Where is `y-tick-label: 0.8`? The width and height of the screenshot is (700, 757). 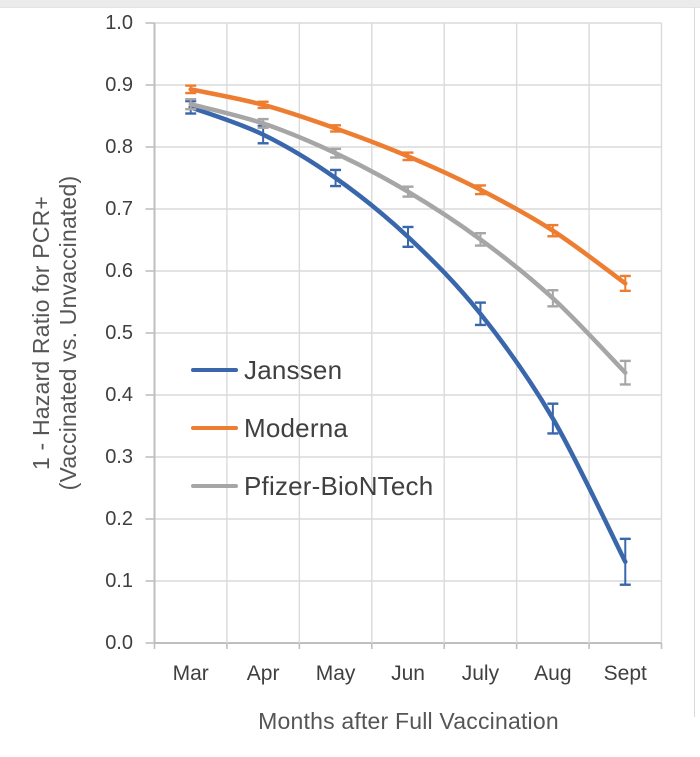 y-tick-label: 0.8 is located at coordinates (119, 147).